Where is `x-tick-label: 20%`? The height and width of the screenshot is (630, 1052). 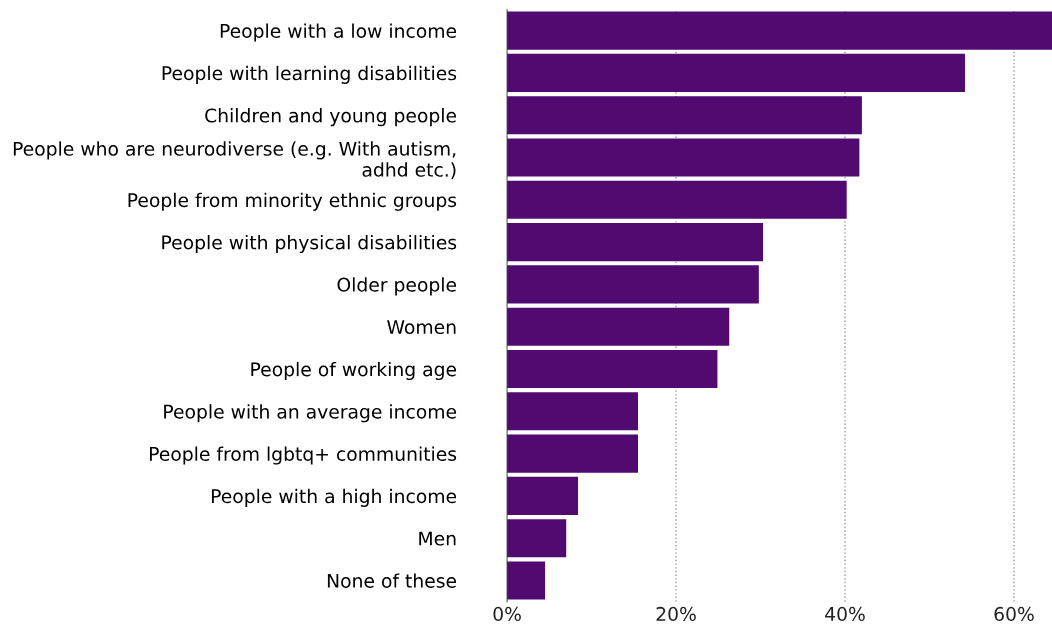
x-tick-label: 20% is located at coordinates (676, 614).